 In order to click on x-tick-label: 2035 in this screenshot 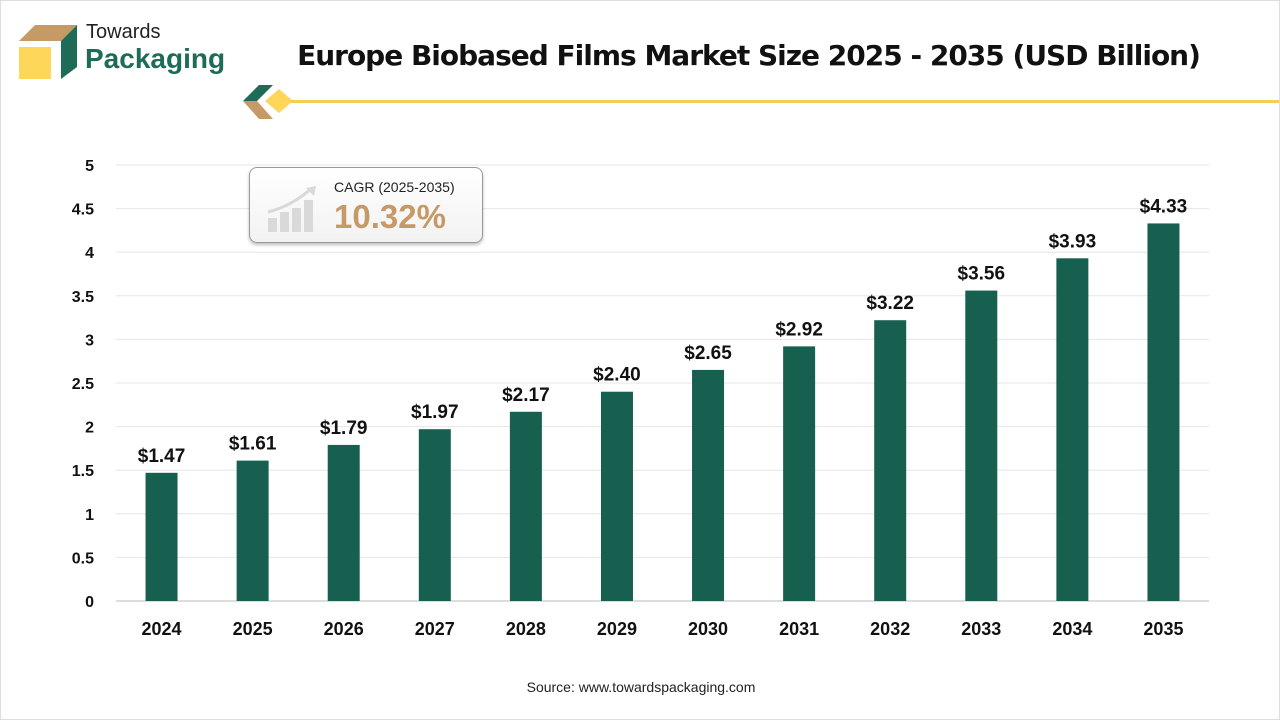, I will do `click(1163, 629)`.